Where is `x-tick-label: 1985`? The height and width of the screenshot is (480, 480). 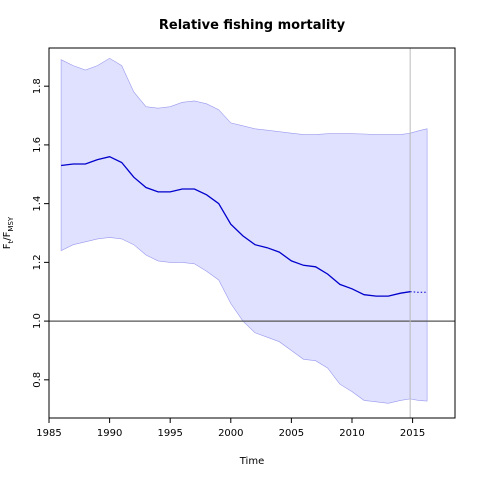 x-tick-label: 1985 is located at coordinates (48, 433).